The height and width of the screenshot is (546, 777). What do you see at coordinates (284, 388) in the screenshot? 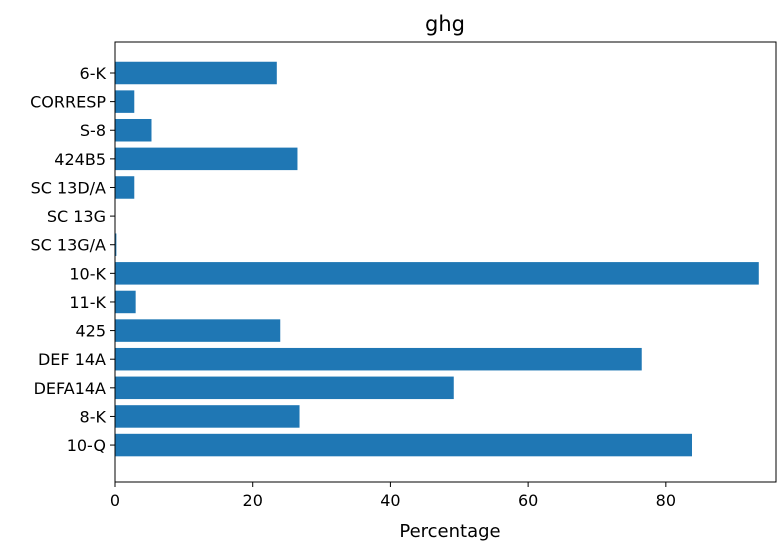
I see `bar-defa14a` at bounding box center [284, 388].